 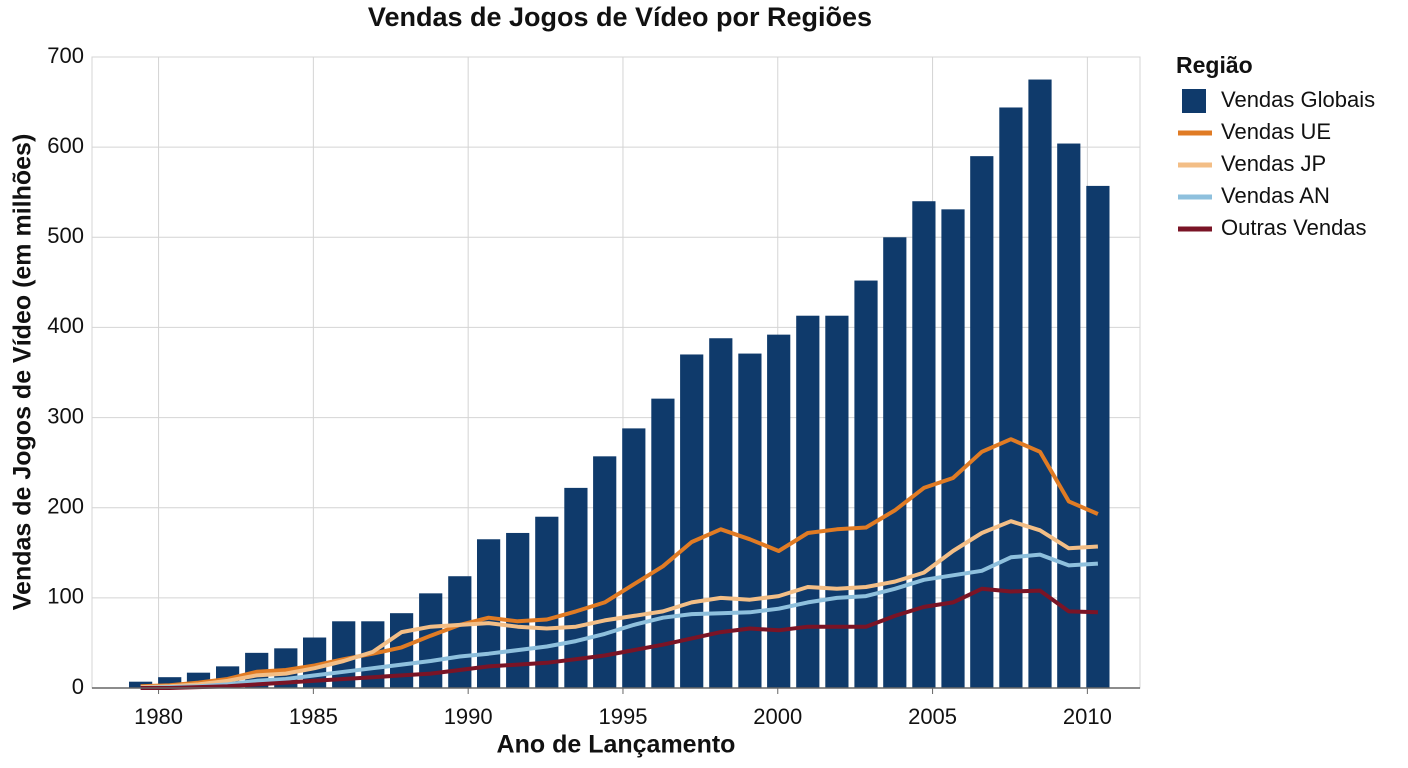 What do you see at coordinates (1276, 131) in the screenshot?
I see `legend-label: Vendas UE` at bounding box center [1276, 131].